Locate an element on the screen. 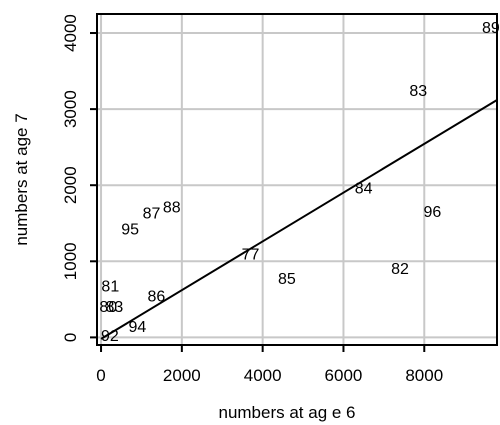 This screenshot has height=425, width=500. y-tick-label: 2000 is located at coordinates (70, 185).